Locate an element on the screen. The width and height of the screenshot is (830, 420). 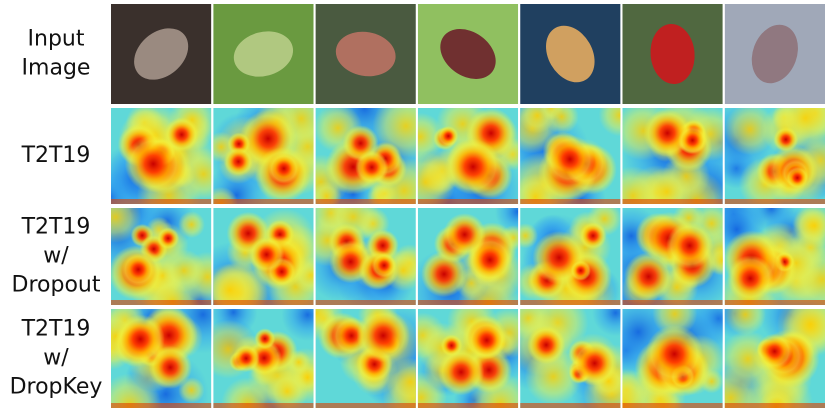
row-label: T2T19 is located at coordinates (56, 155).